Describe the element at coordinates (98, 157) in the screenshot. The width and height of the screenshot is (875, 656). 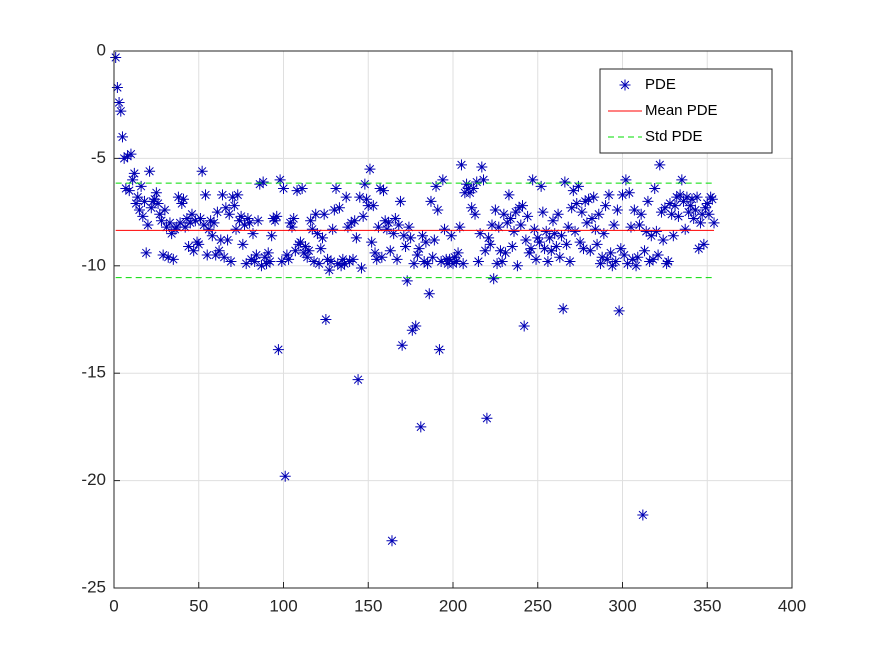
I see `y-tick-label: -5` at that location.